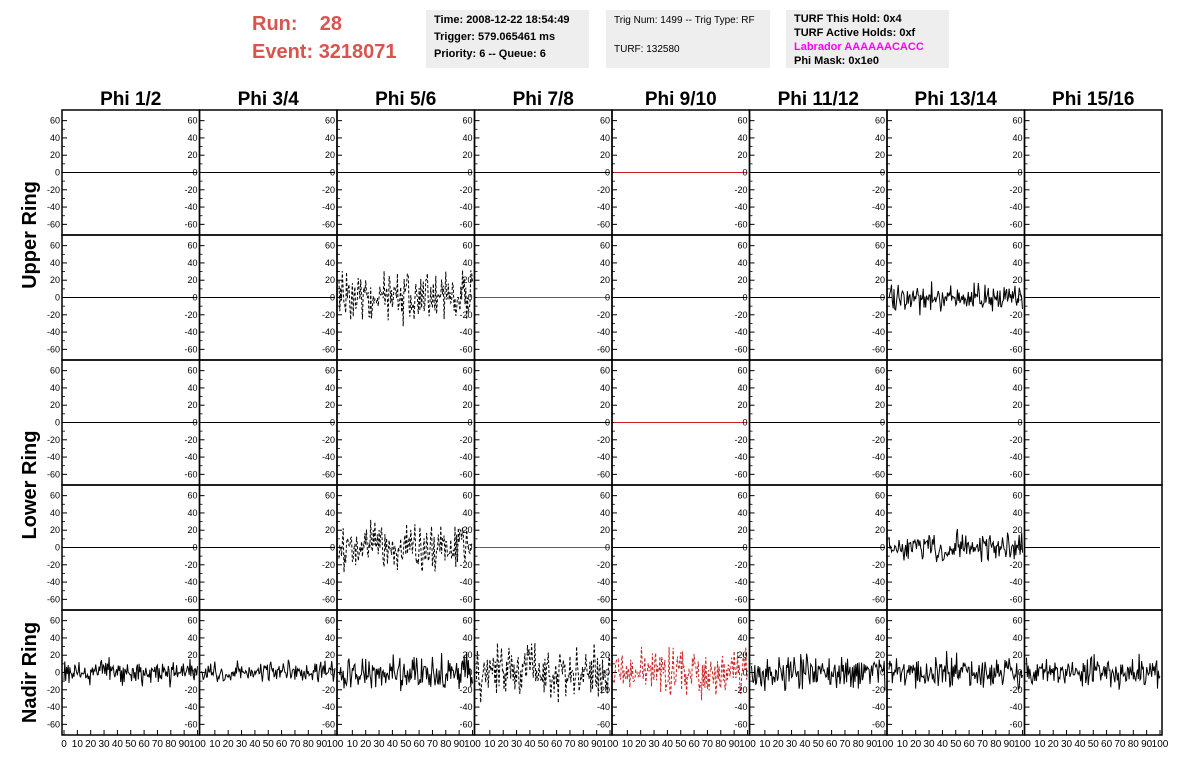  Describe the element at coordinates (836, 61) in the screenshot. I see `phi-mask-text: Phi Mask: 0x1e0` at that location.